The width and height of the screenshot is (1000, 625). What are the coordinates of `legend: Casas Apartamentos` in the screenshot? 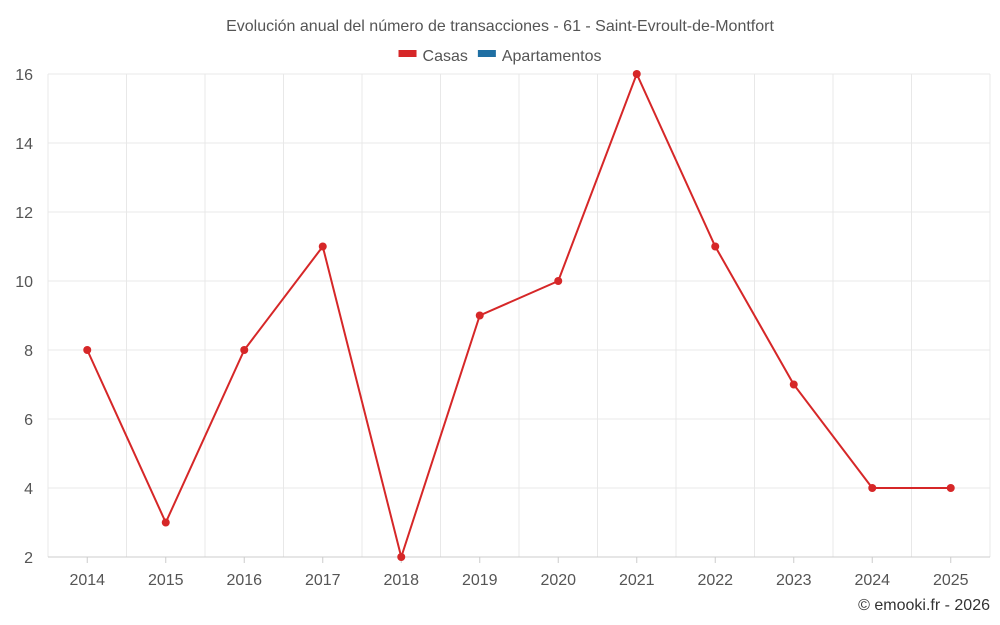 It's located at (500, 56).